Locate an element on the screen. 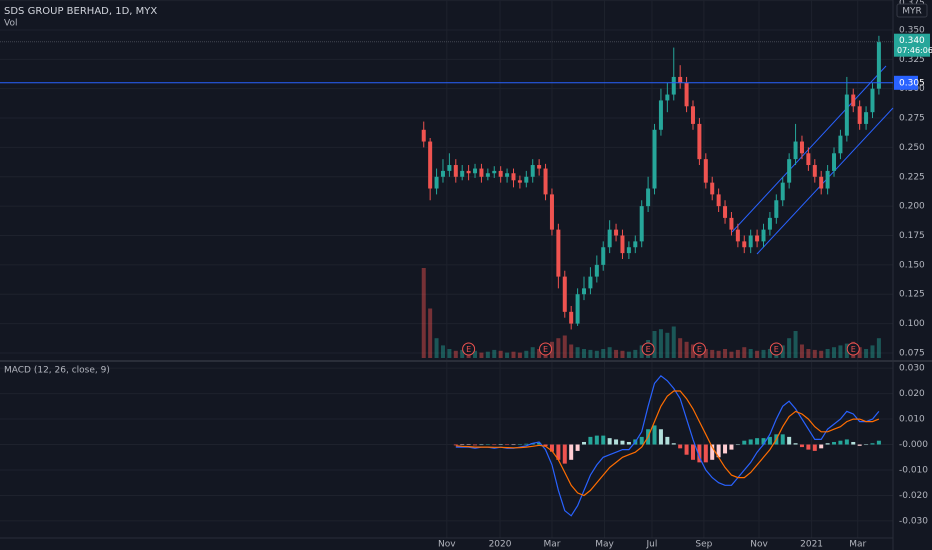 This screenshot has width=932, height=550. y-tick-label: 0.200 is located at coordinates (912, 207).